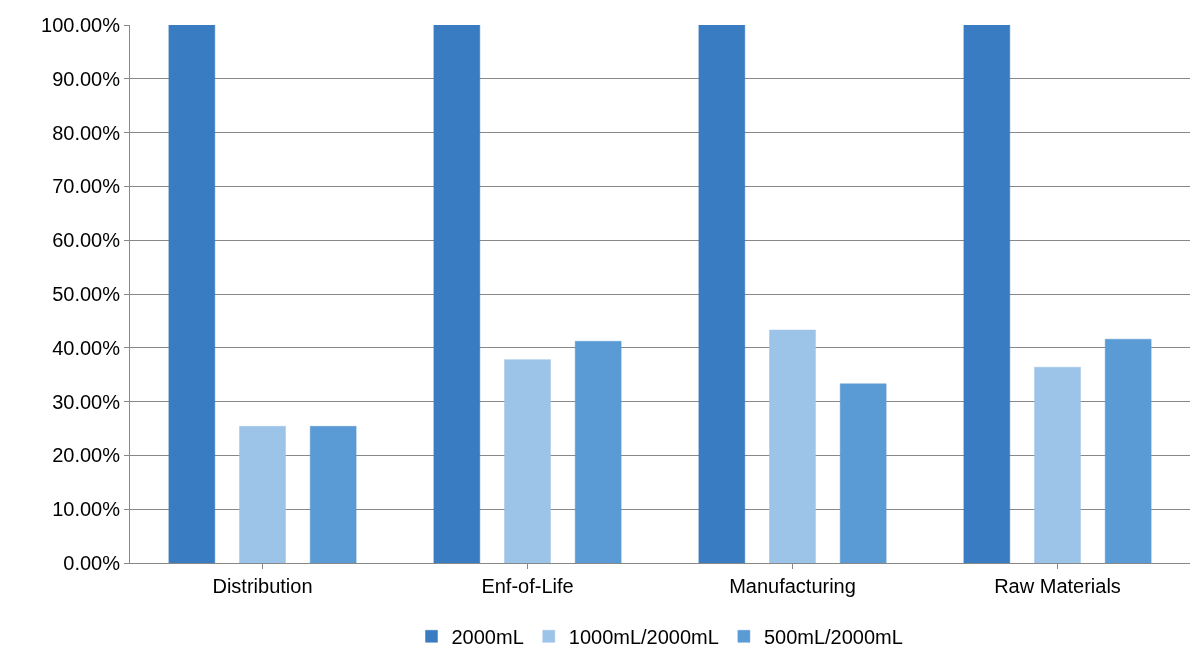 This screenshot has height=666, width=1200. I want to click on x-tick-label: Manufacturing, so click(792, 586).